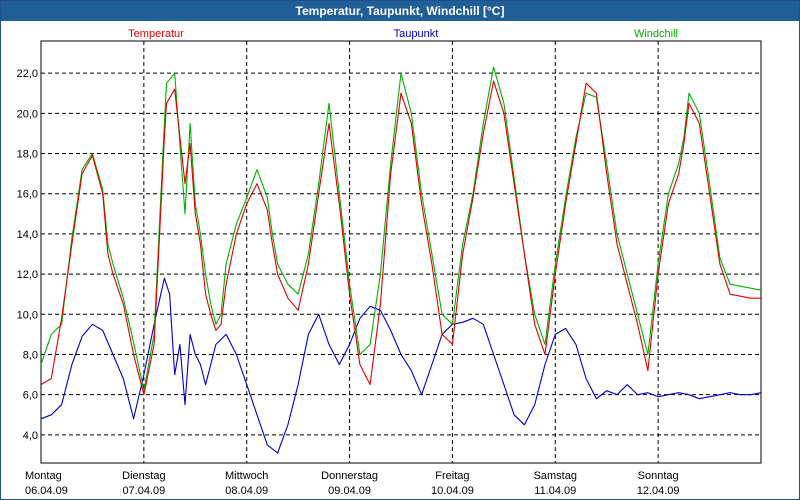 This screenshot has width=800, height=500. I want to click on x-tick-date: 08.04.09, so click(246, 491).